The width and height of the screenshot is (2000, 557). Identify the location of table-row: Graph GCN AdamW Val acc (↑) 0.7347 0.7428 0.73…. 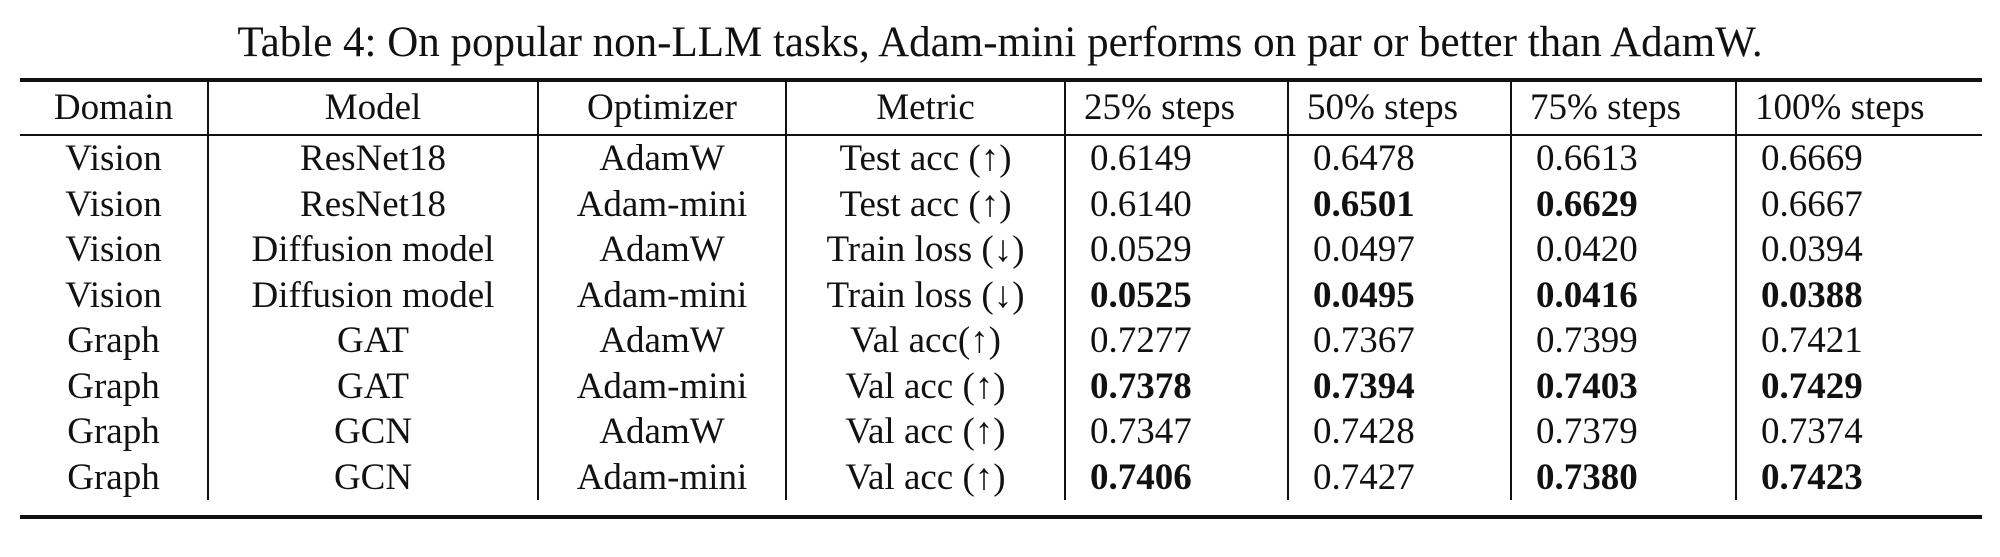
(1001, 432).